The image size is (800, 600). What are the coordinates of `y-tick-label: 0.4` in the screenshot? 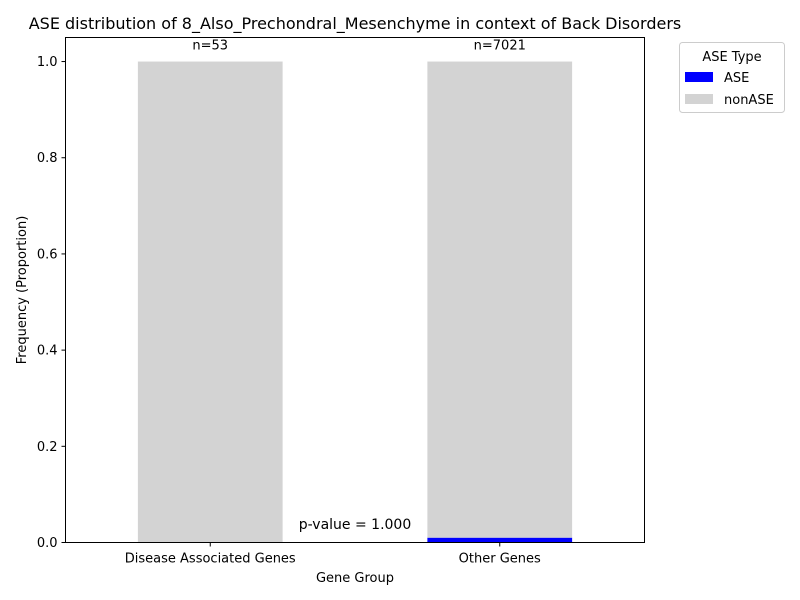 It's located at (47, 351).